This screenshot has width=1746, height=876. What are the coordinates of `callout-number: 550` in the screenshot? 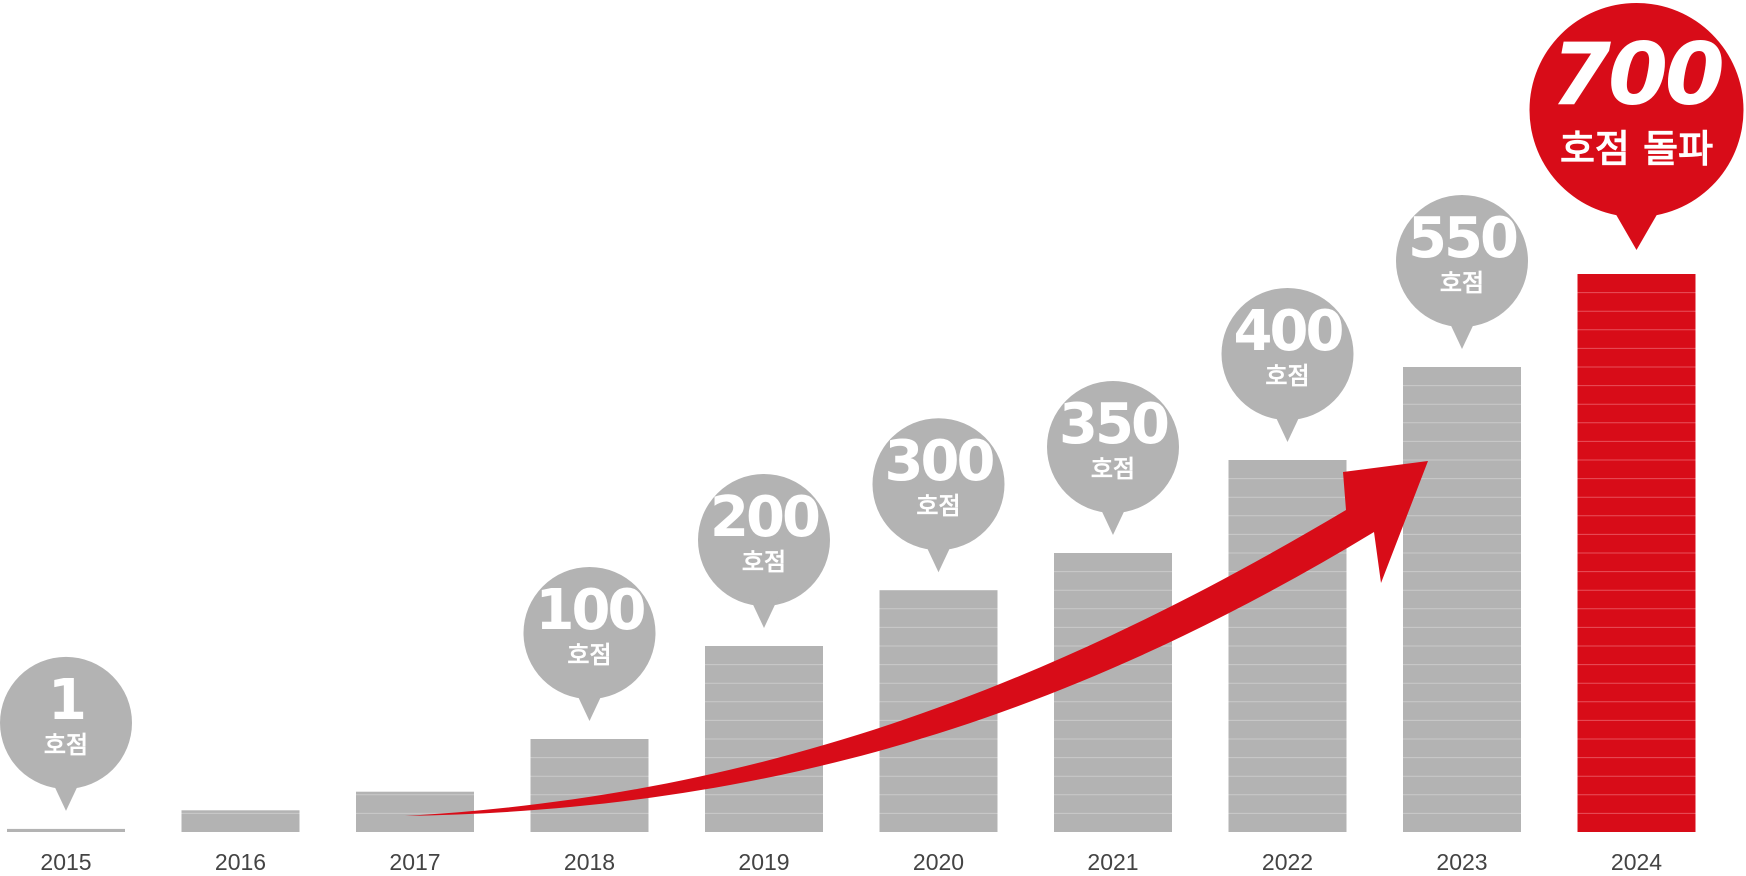 It's located at (1462, 238).